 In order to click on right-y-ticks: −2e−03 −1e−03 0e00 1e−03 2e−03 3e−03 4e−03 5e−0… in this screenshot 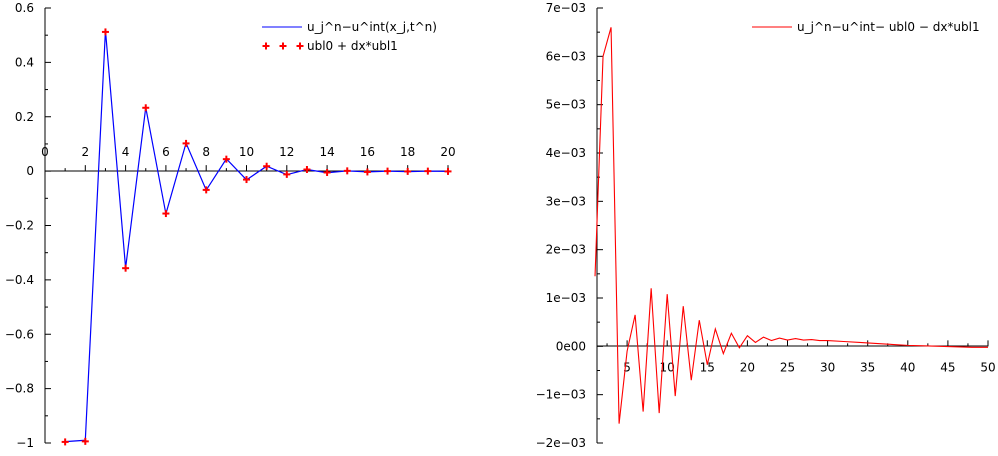, I will do `click(569, 225)`.